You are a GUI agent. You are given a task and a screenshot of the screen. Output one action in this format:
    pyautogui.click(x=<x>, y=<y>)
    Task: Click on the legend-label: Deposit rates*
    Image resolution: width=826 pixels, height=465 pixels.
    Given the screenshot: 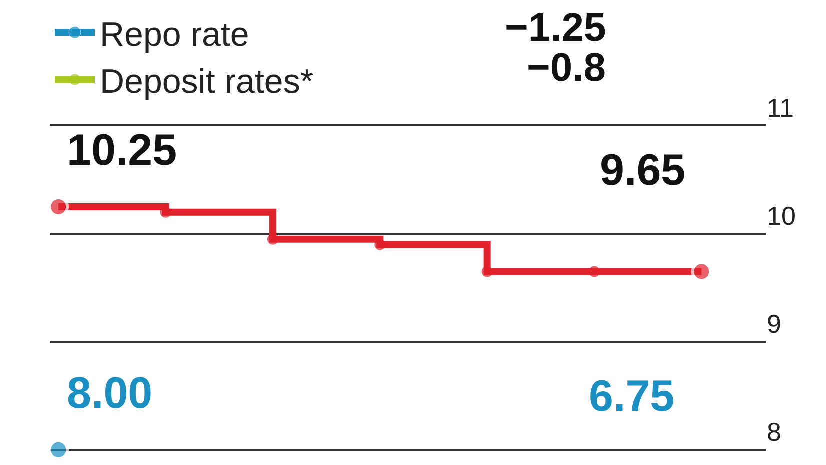 What is the action you would take?
    pyautogui.click(x=207, y=82)
    